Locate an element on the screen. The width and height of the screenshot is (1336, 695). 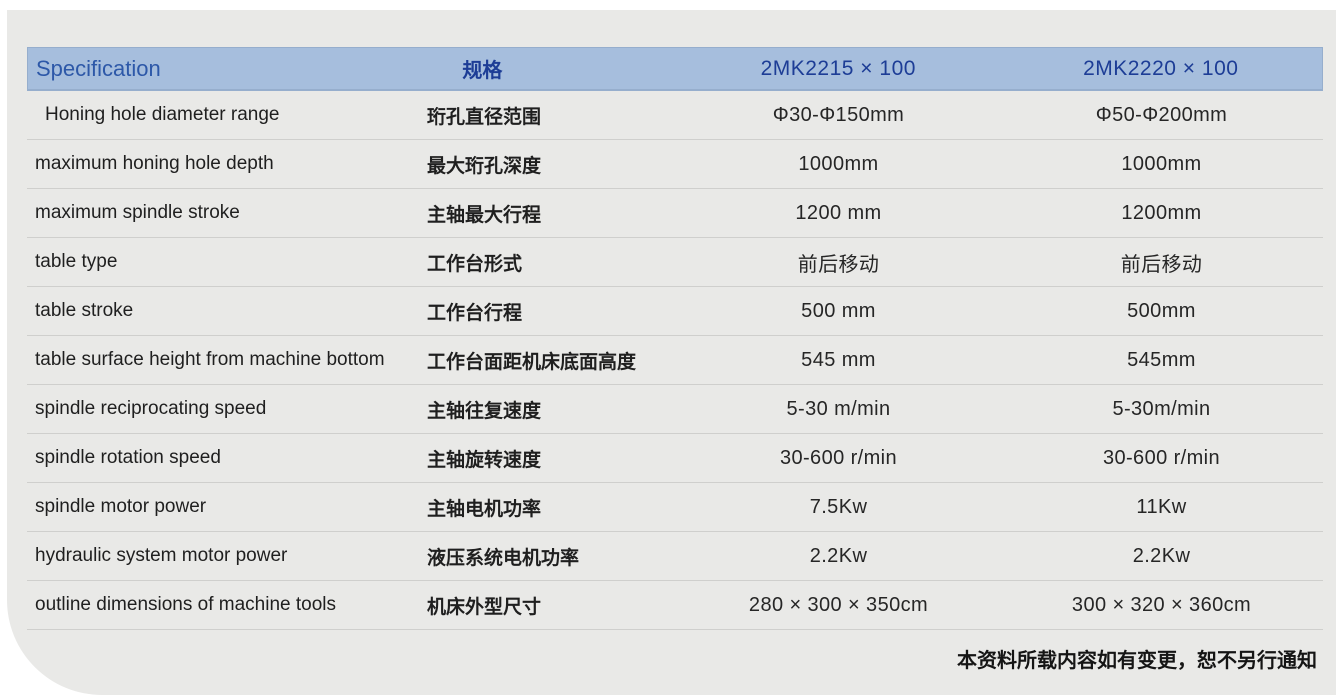
spec-label-zh: 工作台面距机床底面高度 is located at coordinates (532, 362).